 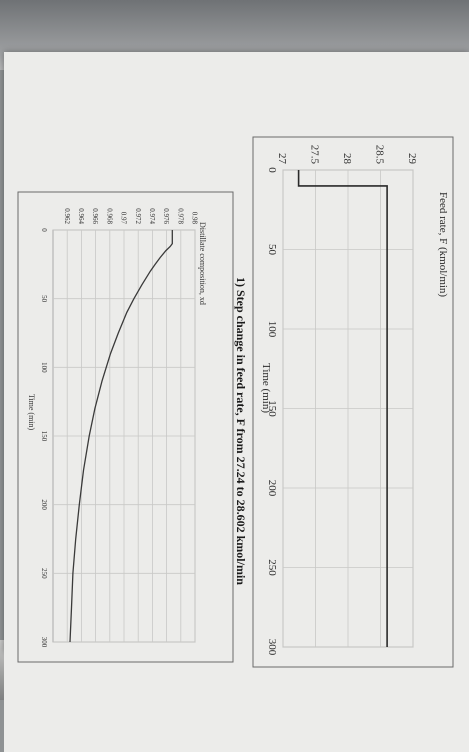 I want to click on chart2-y-tick-label: 0.966, so click(x=95, y=216).